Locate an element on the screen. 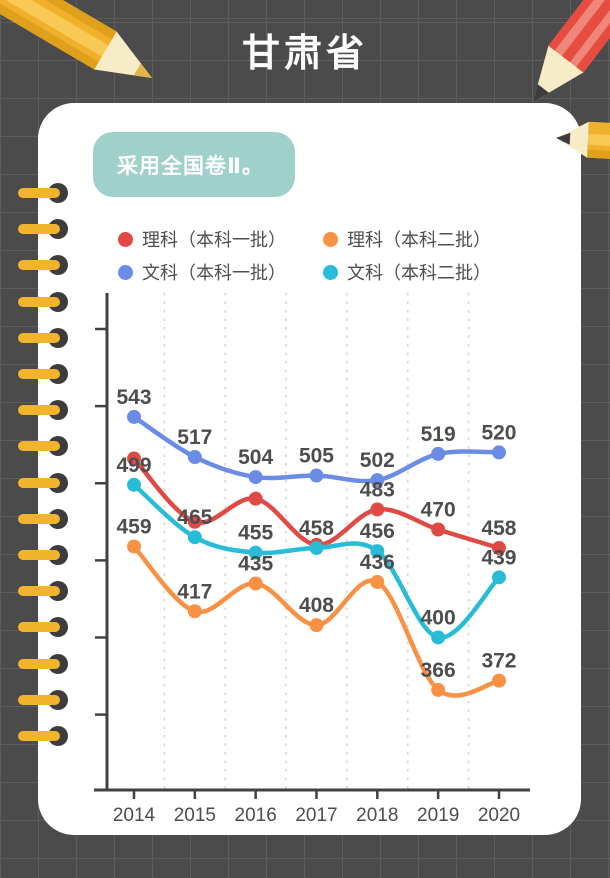  point-label: 502 is located at coordinates (377, 460).